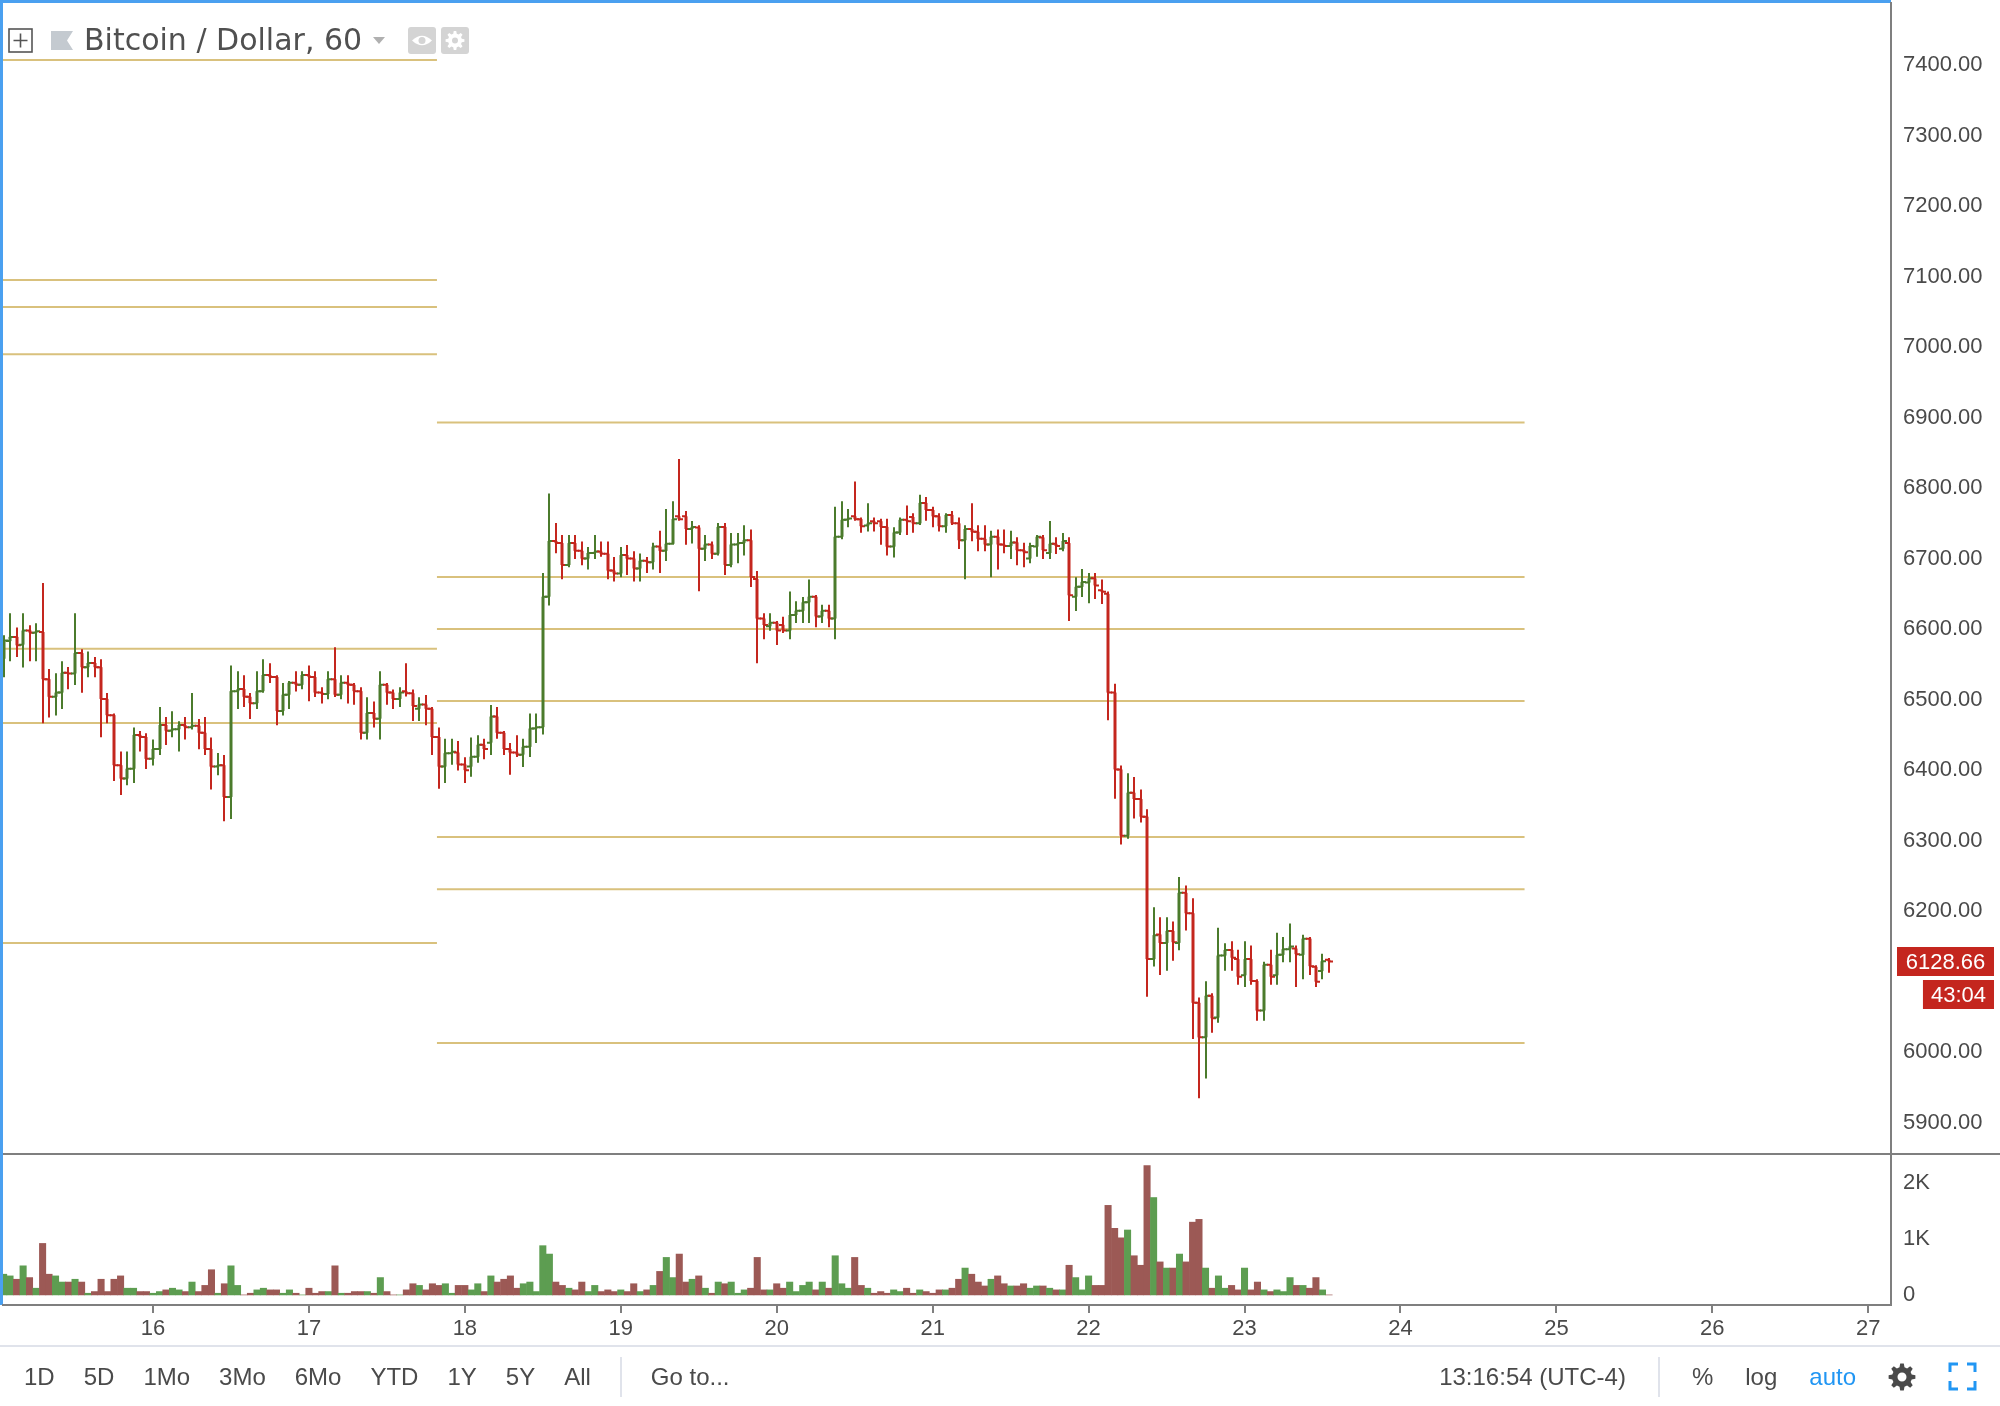 This screenshot has width=2000, height=1406. I want to click on text: 43:04, so click(1958, 994).